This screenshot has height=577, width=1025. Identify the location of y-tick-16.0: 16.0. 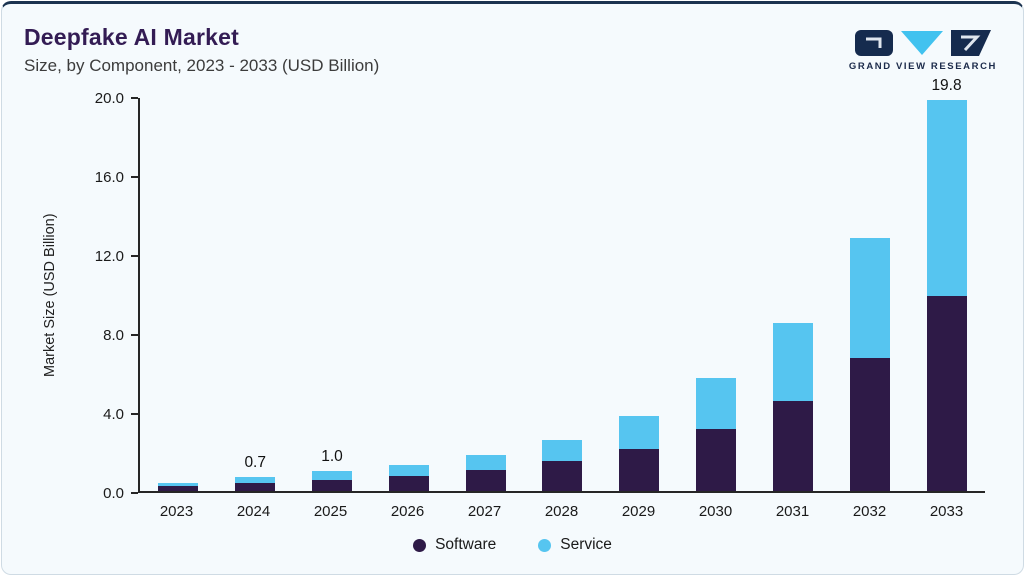
(116, 177).